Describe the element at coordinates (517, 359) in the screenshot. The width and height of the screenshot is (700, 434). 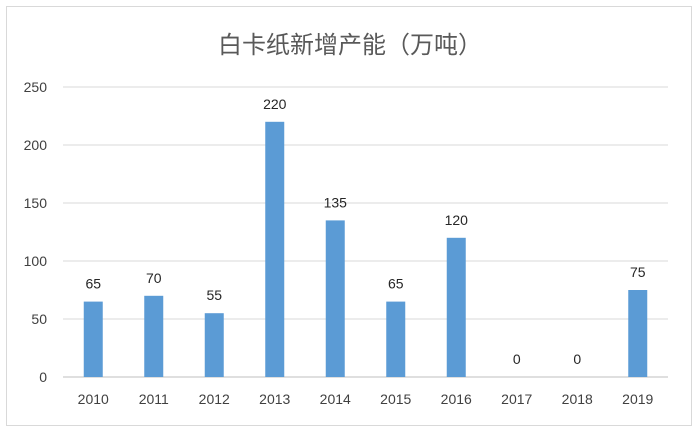
I see `data-label-2017: 0` at that location.